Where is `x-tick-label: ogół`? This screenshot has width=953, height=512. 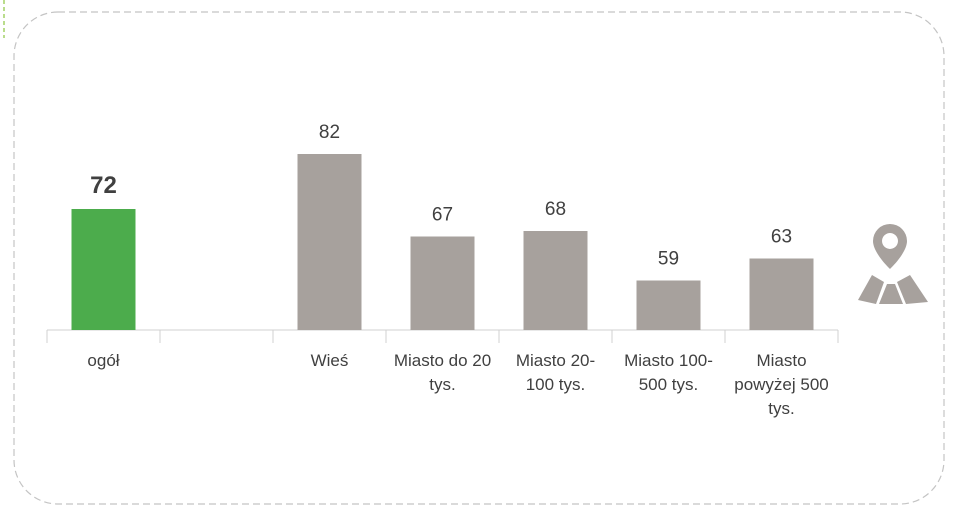
x-tick-label: ogół is located at coordinates (103, 360).